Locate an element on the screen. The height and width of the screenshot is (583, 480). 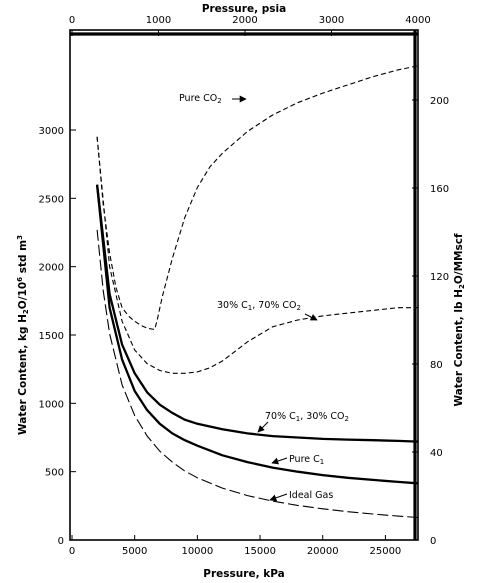
y2-tick-label: 40 is located at coordinates (436, 453).